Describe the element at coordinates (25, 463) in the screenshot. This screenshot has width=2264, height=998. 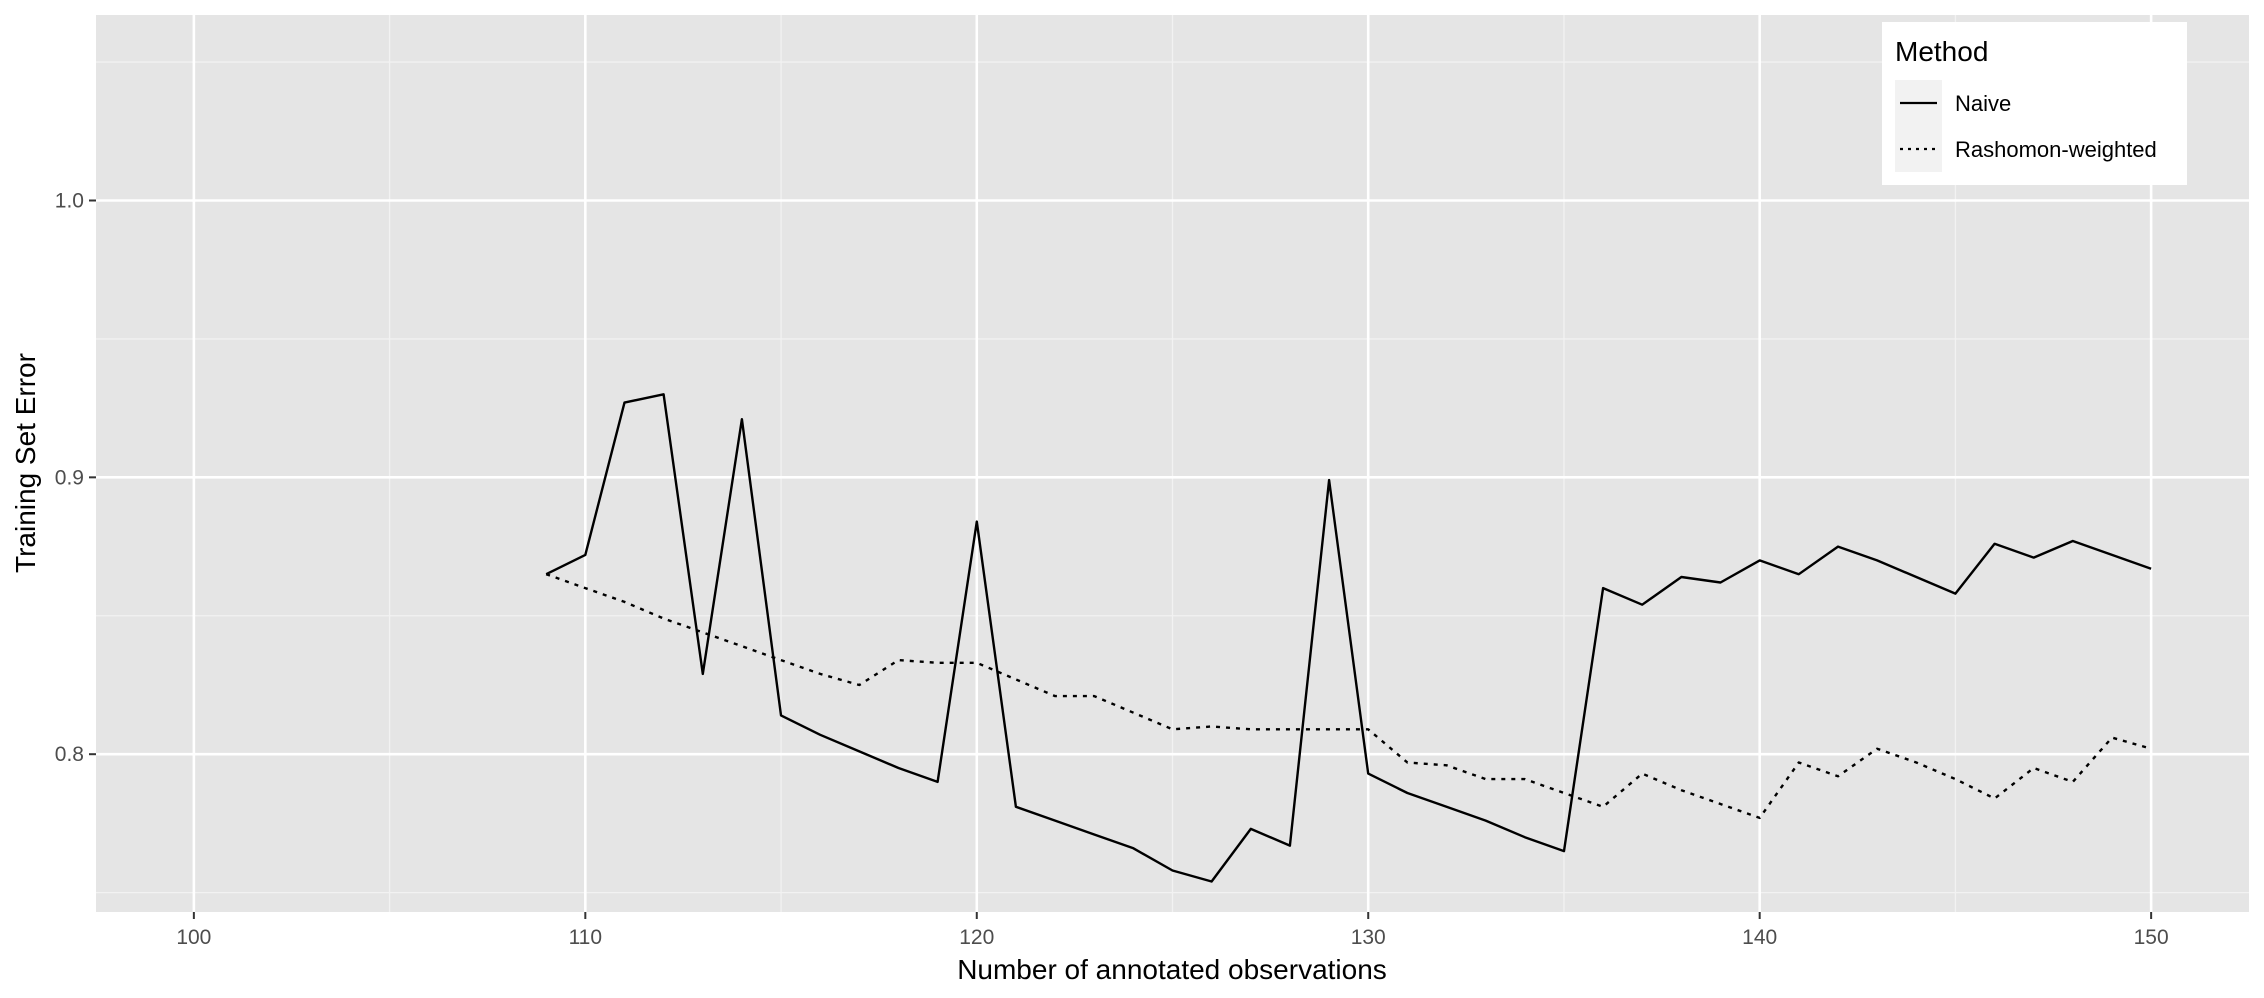
I see `y-axis-title: Training Set Error` at that location.